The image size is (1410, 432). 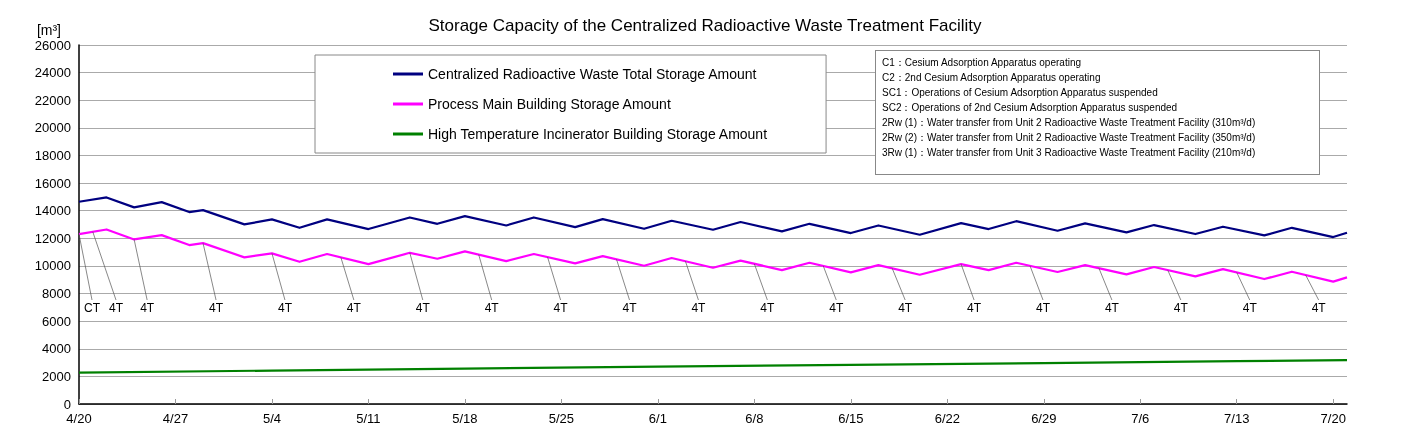 What do you see at coordinates (79, 418) in the screenshot?
I see `x-tick-label: 4/20` at bounding box center [79, 418].